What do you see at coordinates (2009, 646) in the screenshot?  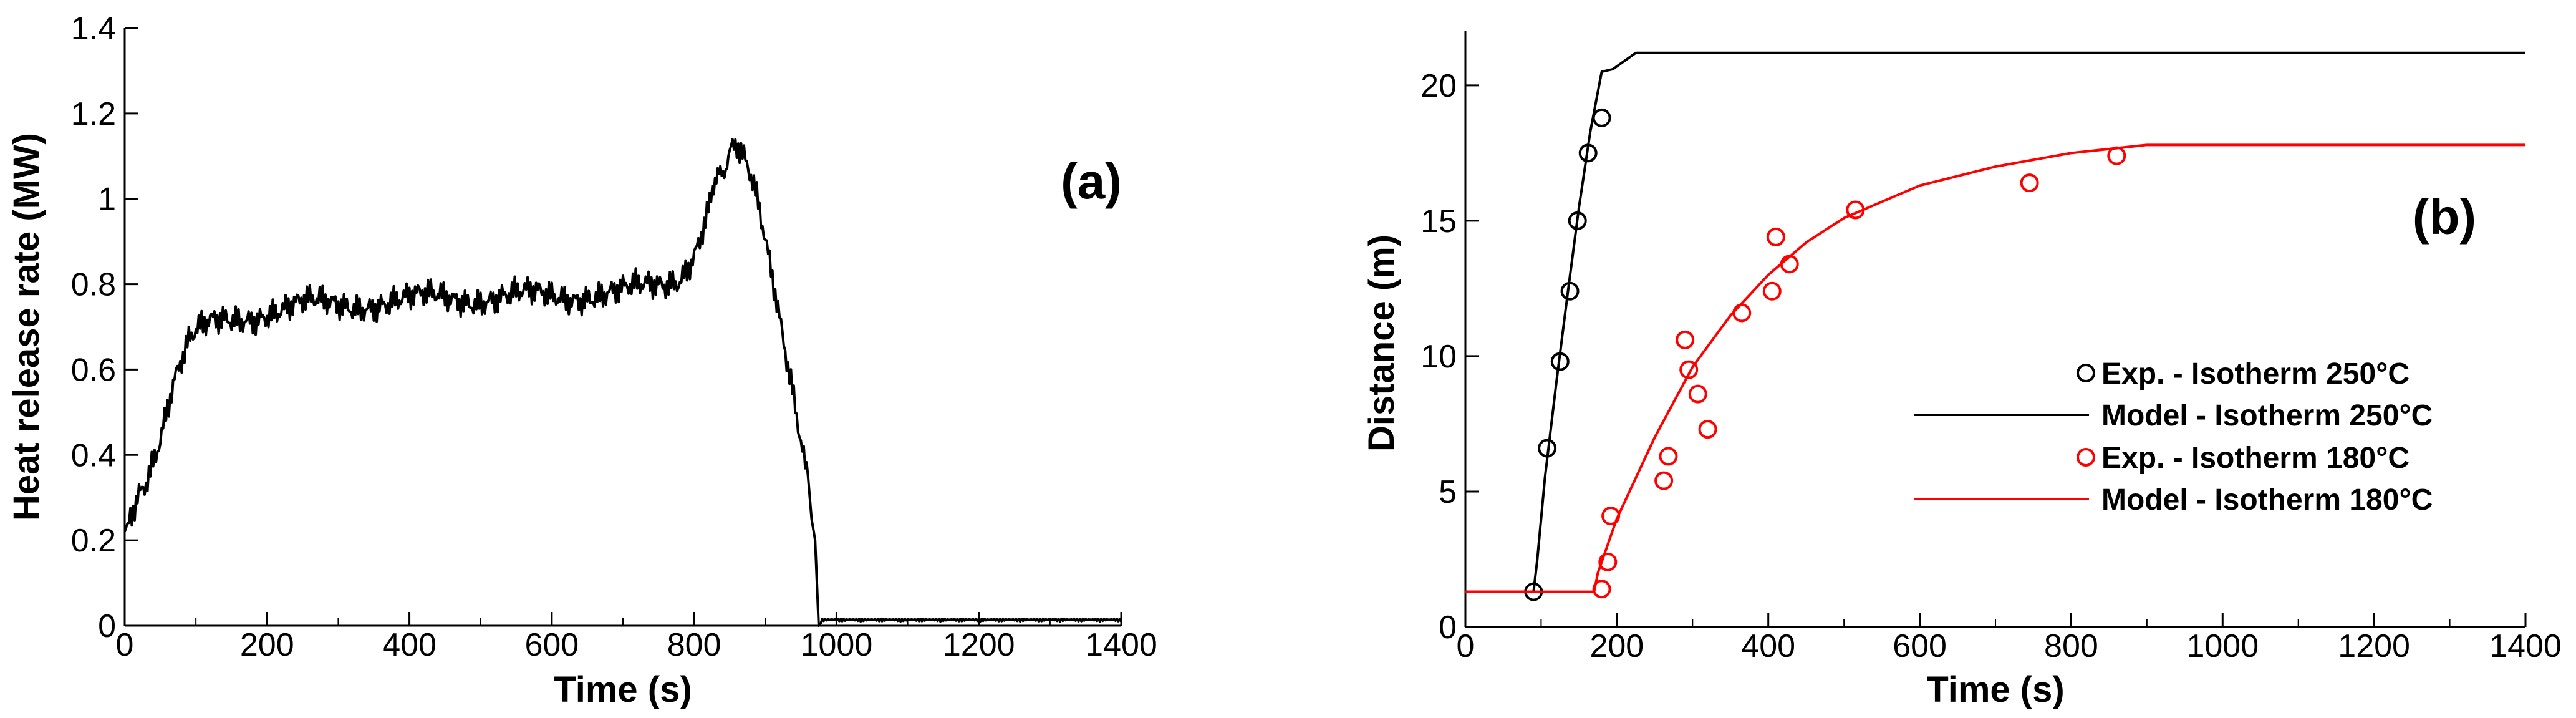 I see `x-tick-labels-b: 0 200 400 600 800 1000 1200 1400` at bounding box center [2009, 646].